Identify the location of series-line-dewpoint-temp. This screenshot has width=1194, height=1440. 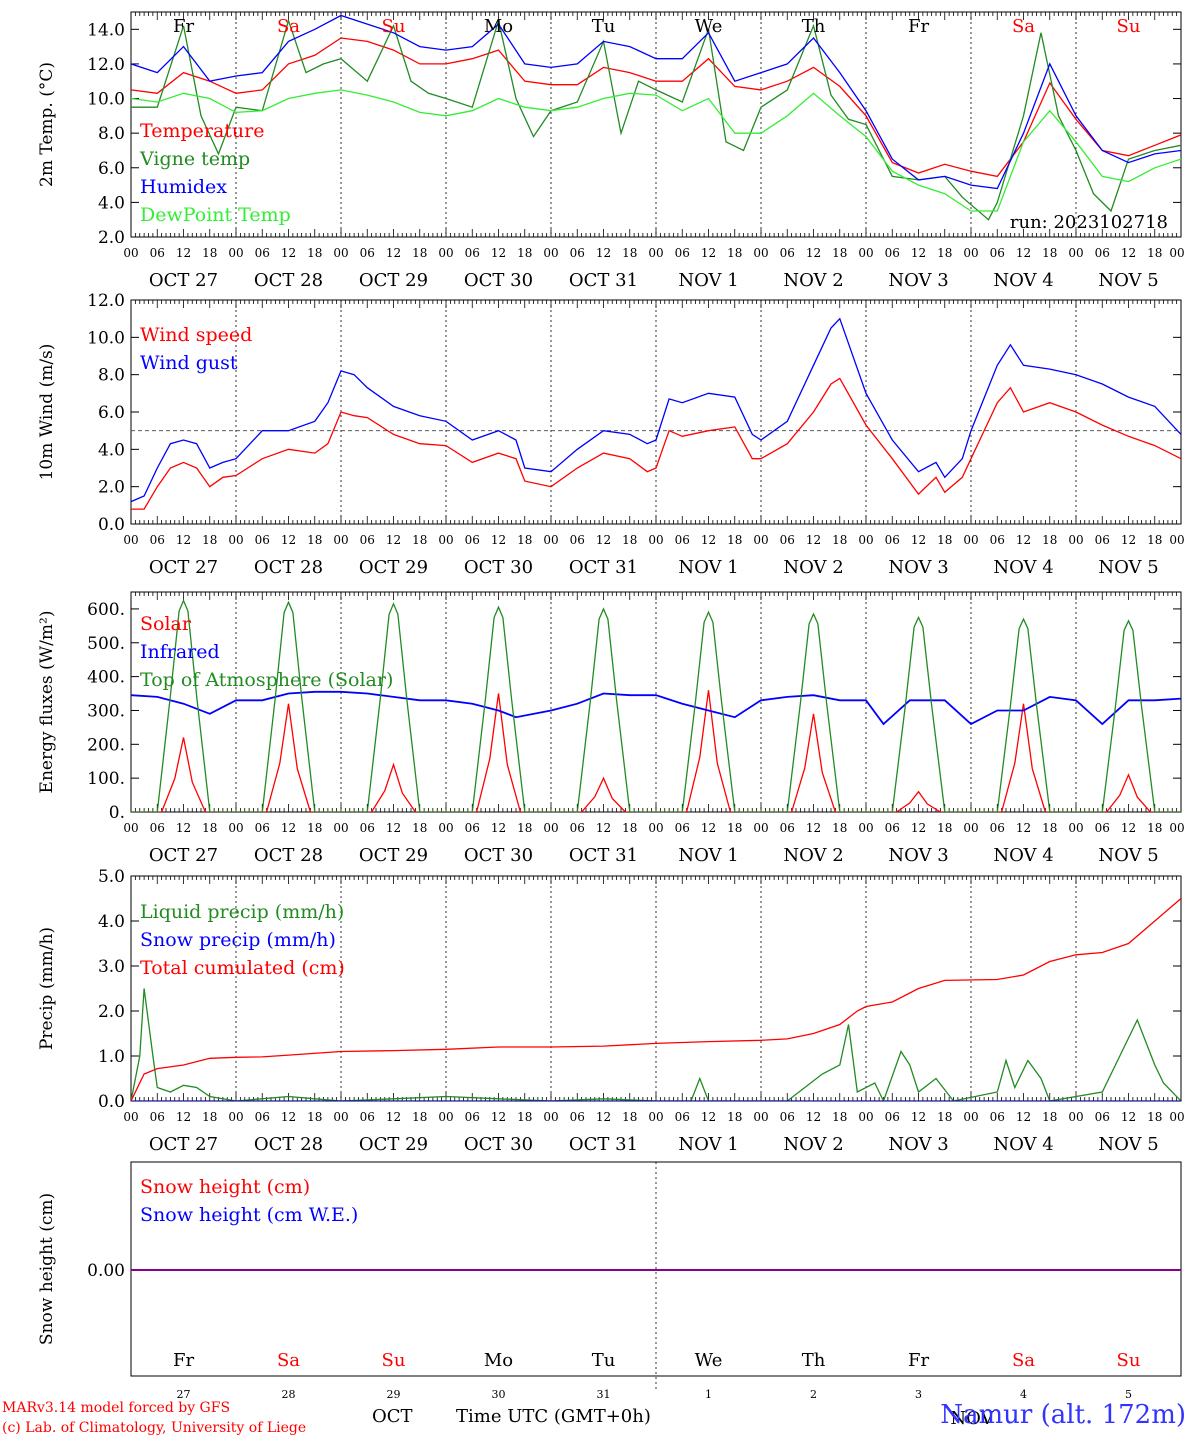
(656, 150).